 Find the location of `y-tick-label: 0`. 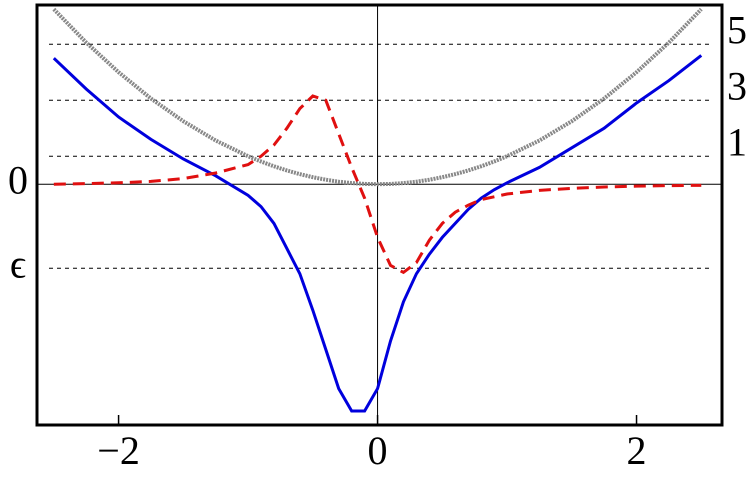

y-tick-label: 0 is located at coordinates (18, 179).